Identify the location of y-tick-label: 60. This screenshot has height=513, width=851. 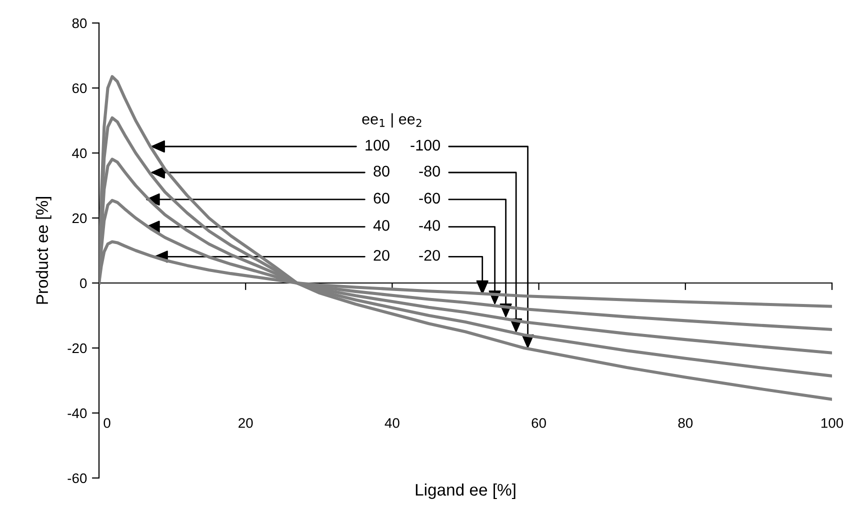
(79, 88).